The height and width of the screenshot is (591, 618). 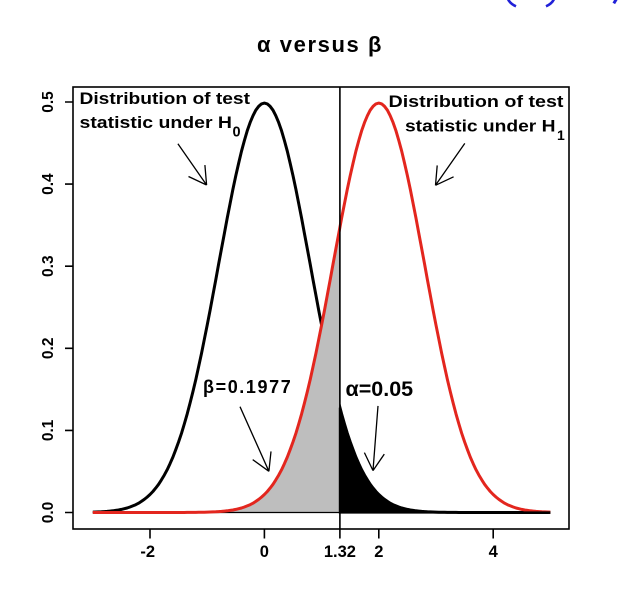 I want to click on svg-text: 0.2, so click(x=48, y=349).